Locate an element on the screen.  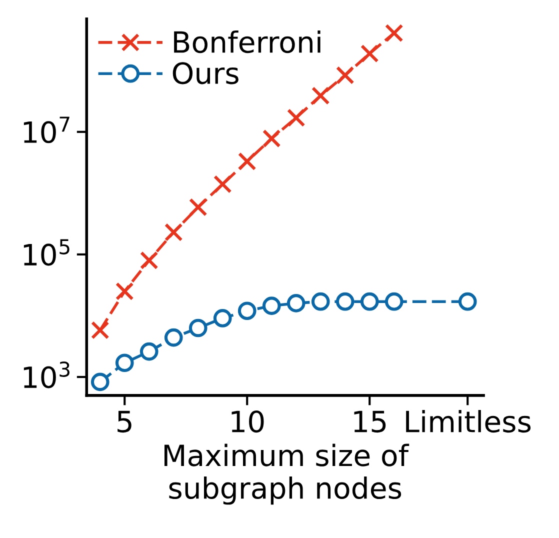
y-tick-label: 10$^{5}$ is located at coordinates (47, 252).